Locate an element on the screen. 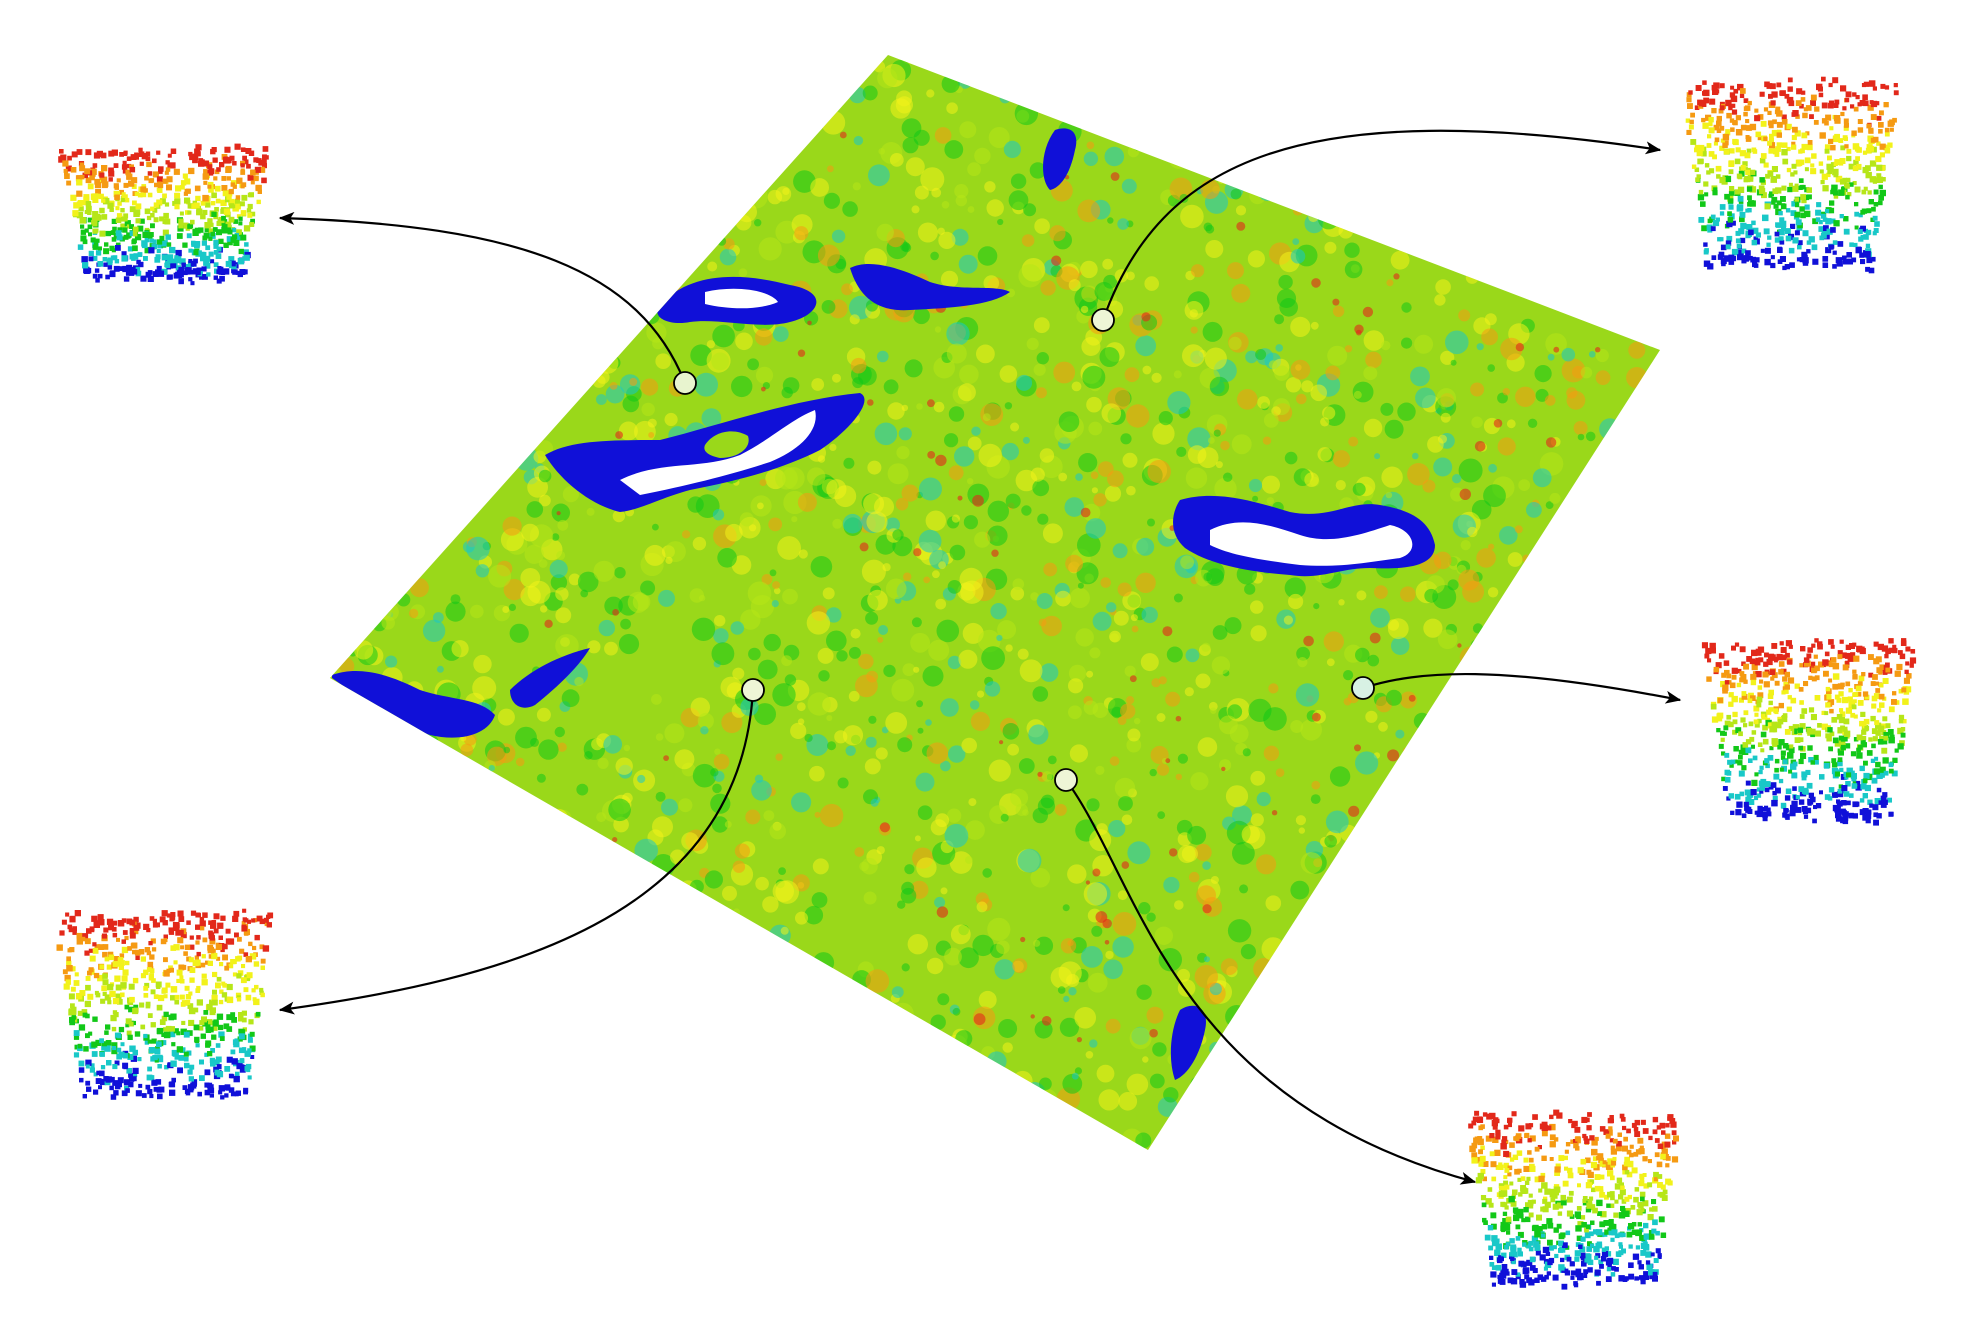 This screenshot has width=1973, height=1343. lake-central-void is located at coordinates (718, 452).